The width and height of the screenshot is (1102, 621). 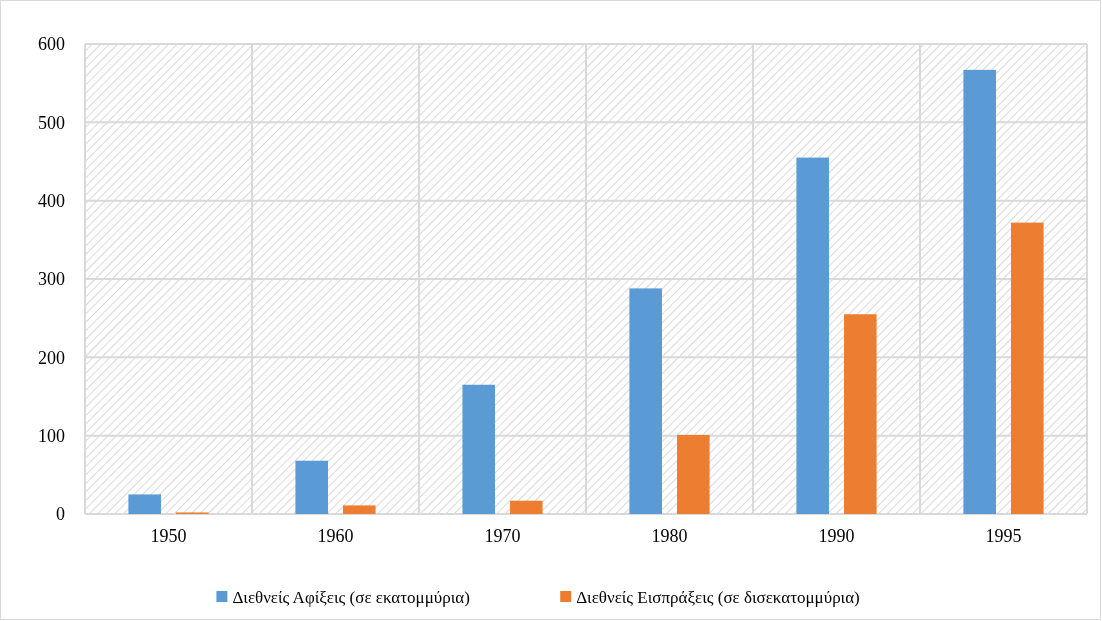 I want to click on x-tick-label: 1995, so click(x=1003, y=536).